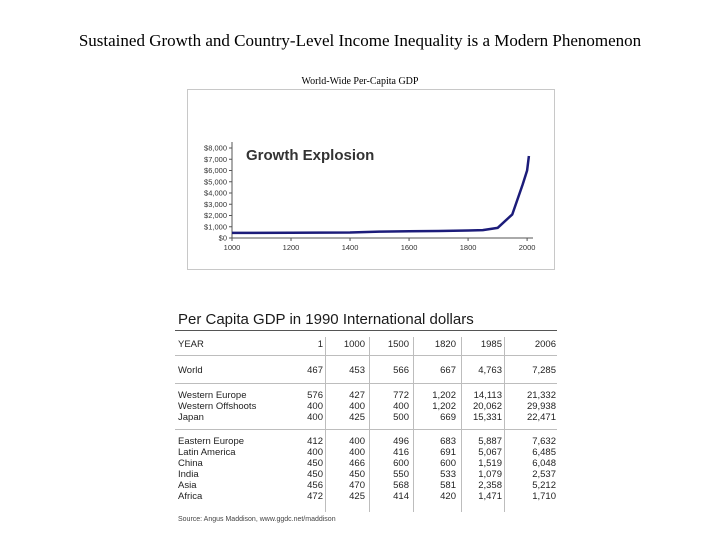 Image resolution: width=720 pixels, height=540 pixels. Describe the element at coordinates (215, 215) in the screenshot. I see `y-tick-label: $2,000` at that location.